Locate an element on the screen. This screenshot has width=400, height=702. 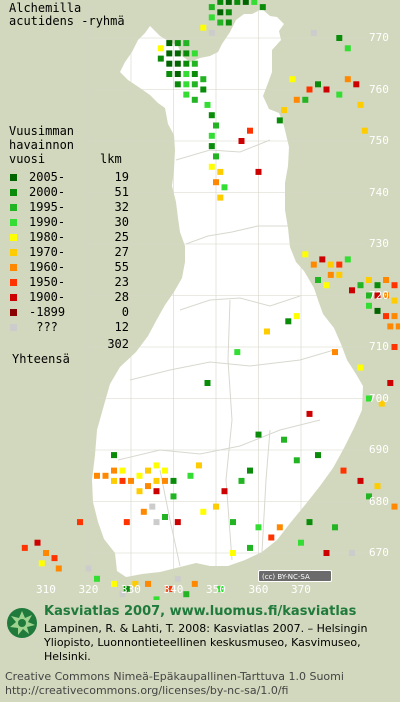
x-axis-label: 370 is located at coordinates (301, 589).